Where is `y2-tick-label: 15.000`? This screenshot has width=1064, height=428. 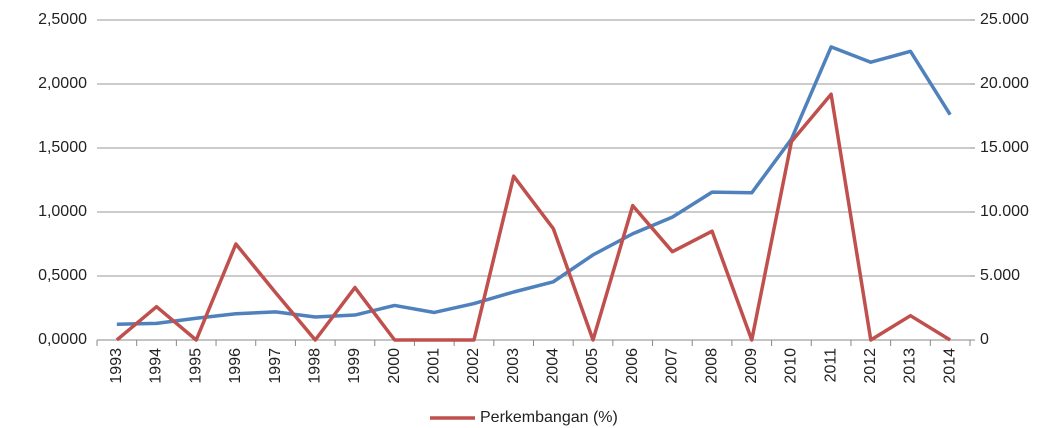 y2-tick-label: 15.000 is located at coordinates (1004, 147).